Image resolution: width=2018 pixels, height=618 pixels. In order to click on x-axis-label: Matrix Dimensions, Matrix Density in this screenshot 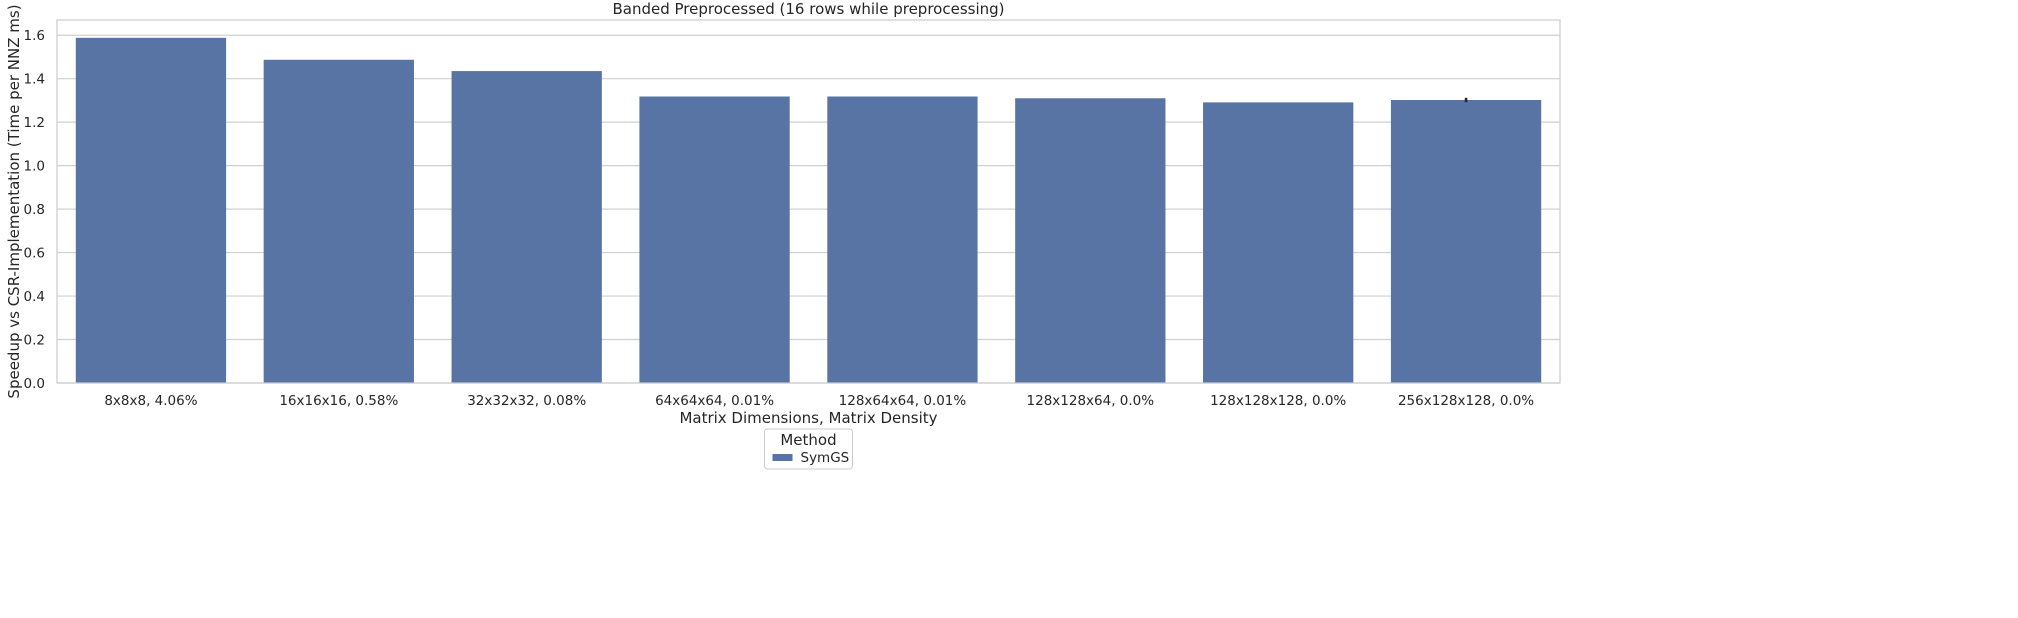, I will do `click(808, 418)`.